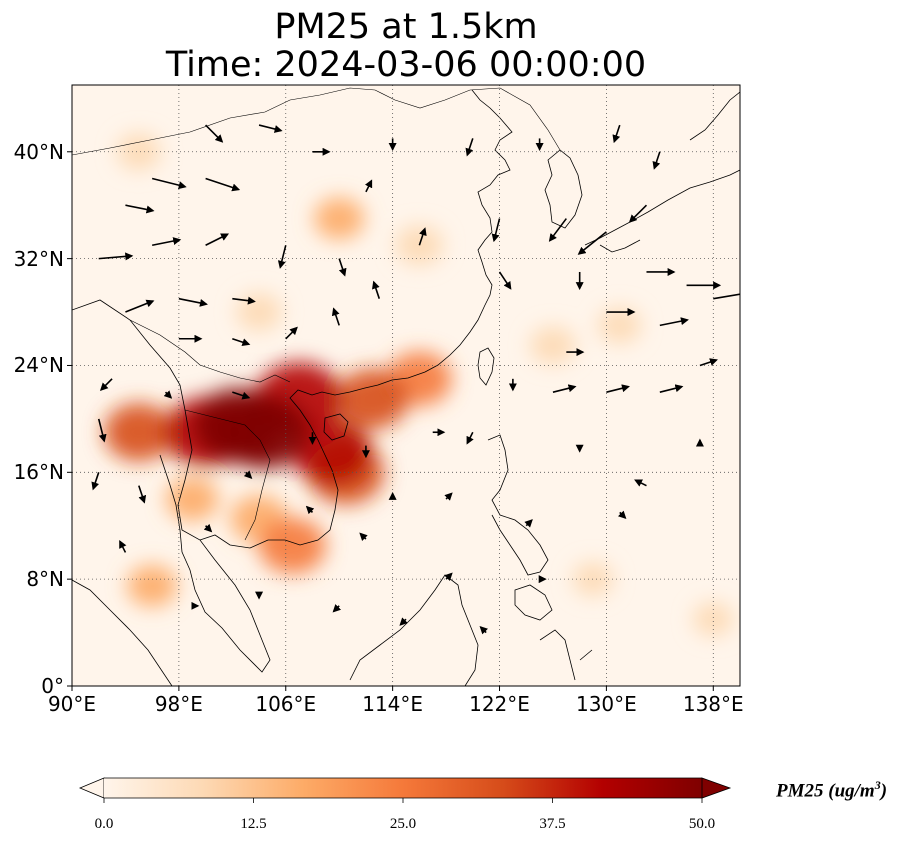  I want to click on lon-tick-label: 114°E, so click(393, 704).